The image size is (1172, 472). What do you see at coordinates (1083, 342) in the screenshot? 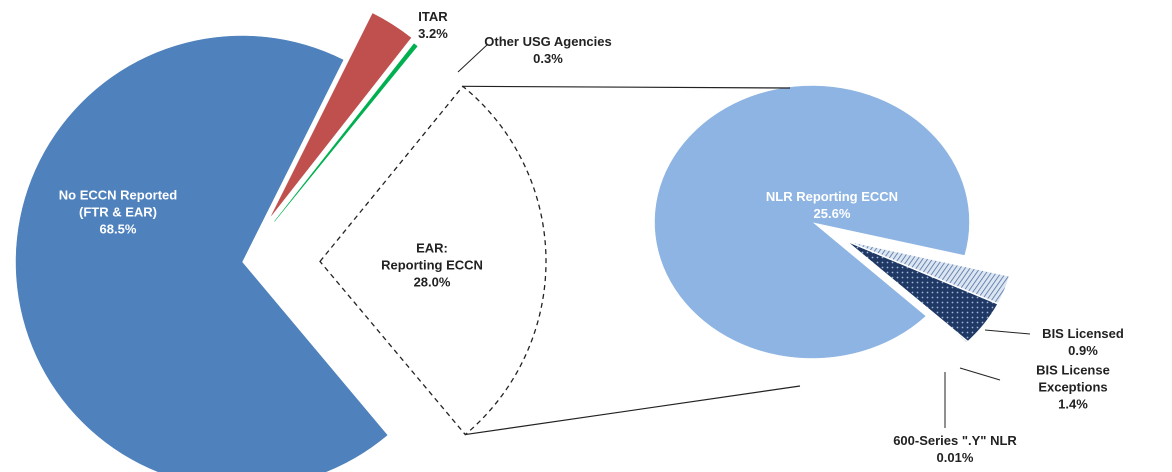
I see `slice-label: BIS Licensed 0.9%` at bounding box center [1083, 342].